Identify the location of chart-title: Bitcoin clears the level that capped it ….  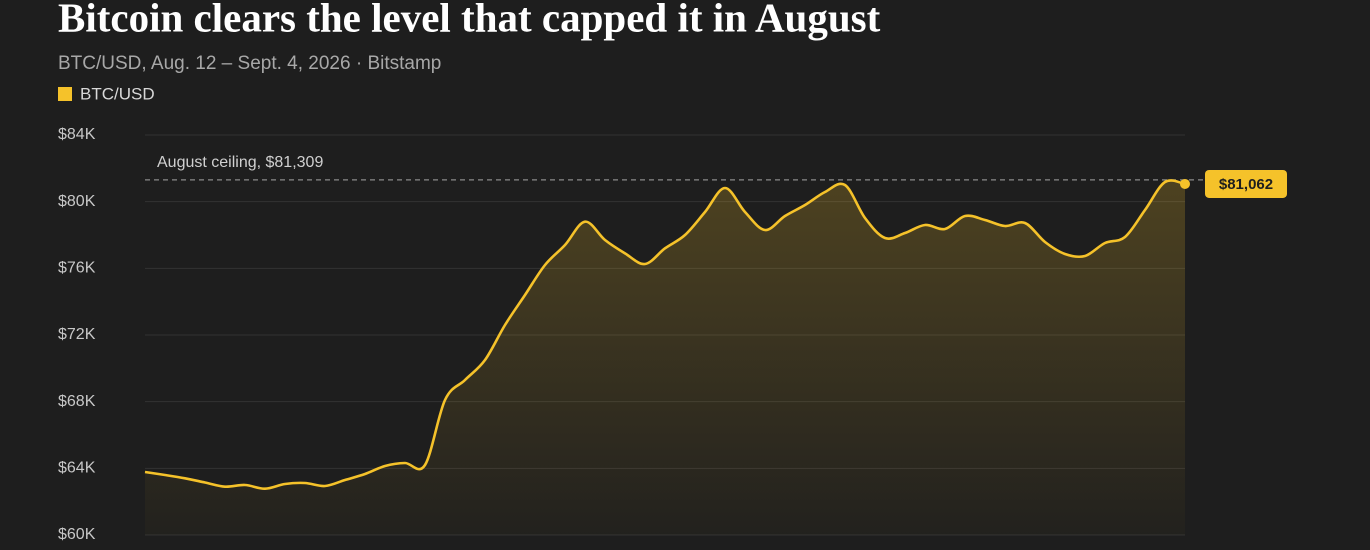
(469, 20).